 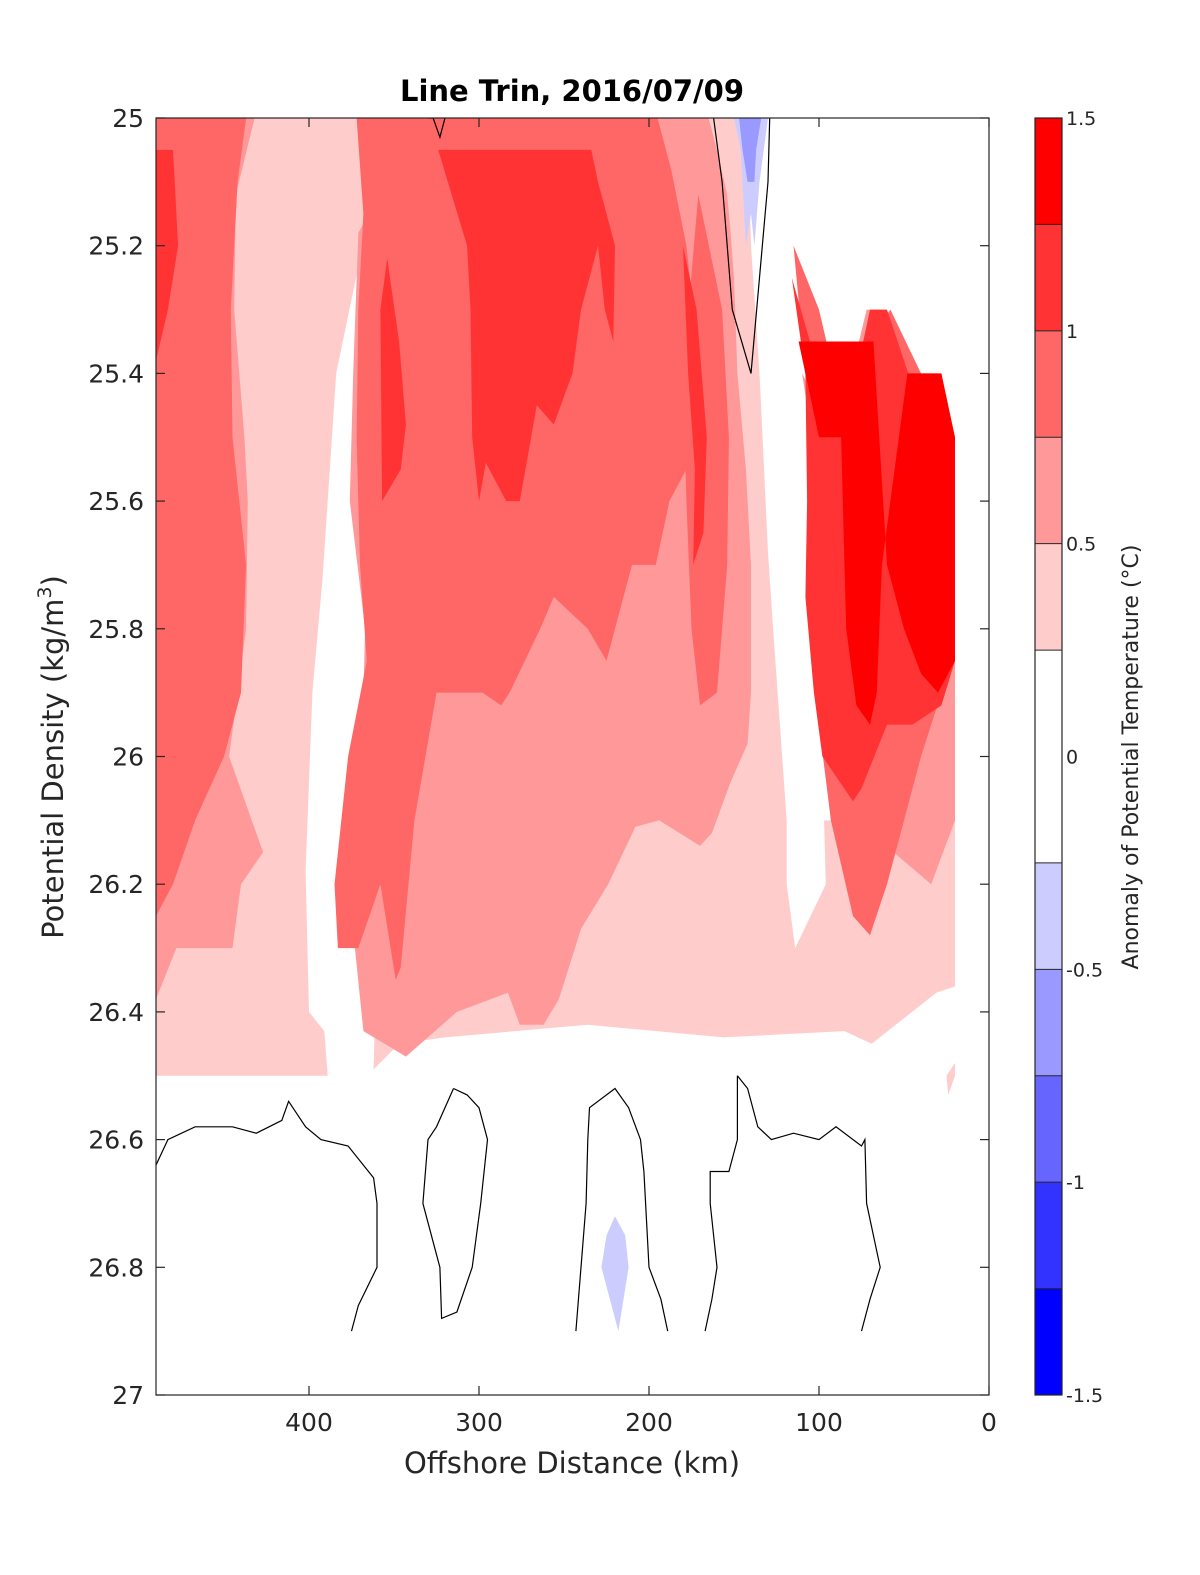 I want to click on colorbar-title: Anomaly of Potential Temperature (°C), so click(x=1131, y=757).